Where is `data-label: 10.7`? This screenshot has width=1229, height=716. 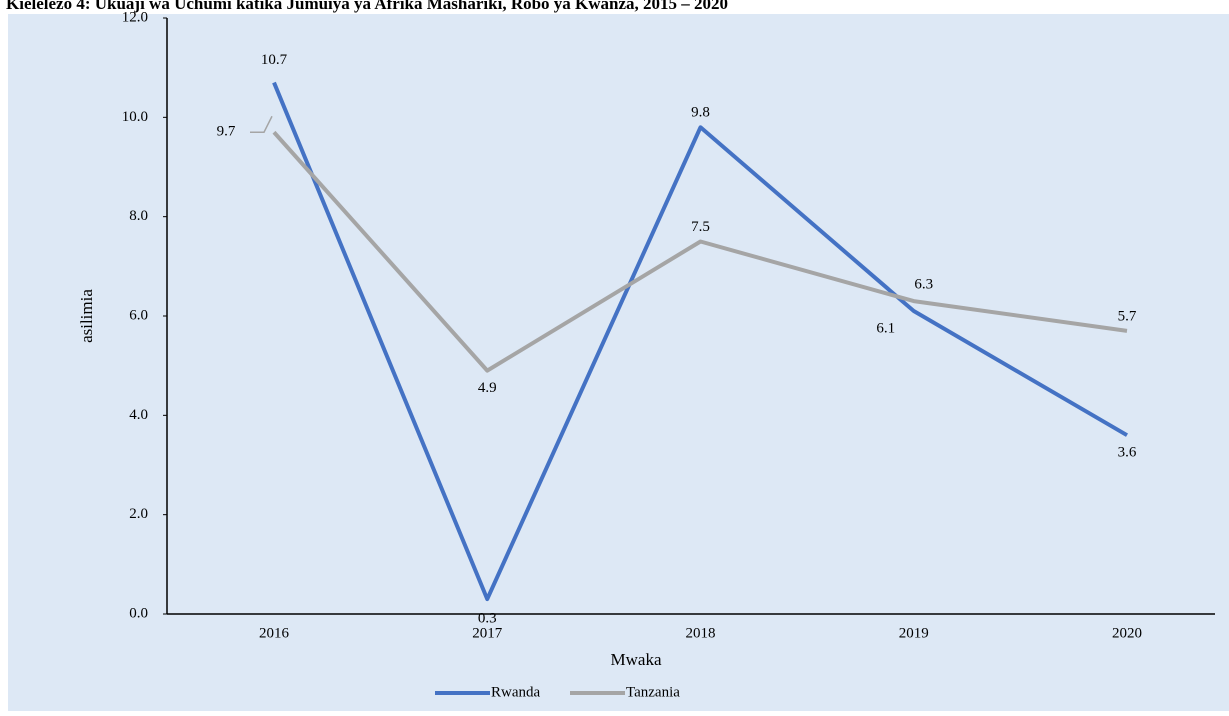
data-label: 10.7 is located at coordinates (274, 60).